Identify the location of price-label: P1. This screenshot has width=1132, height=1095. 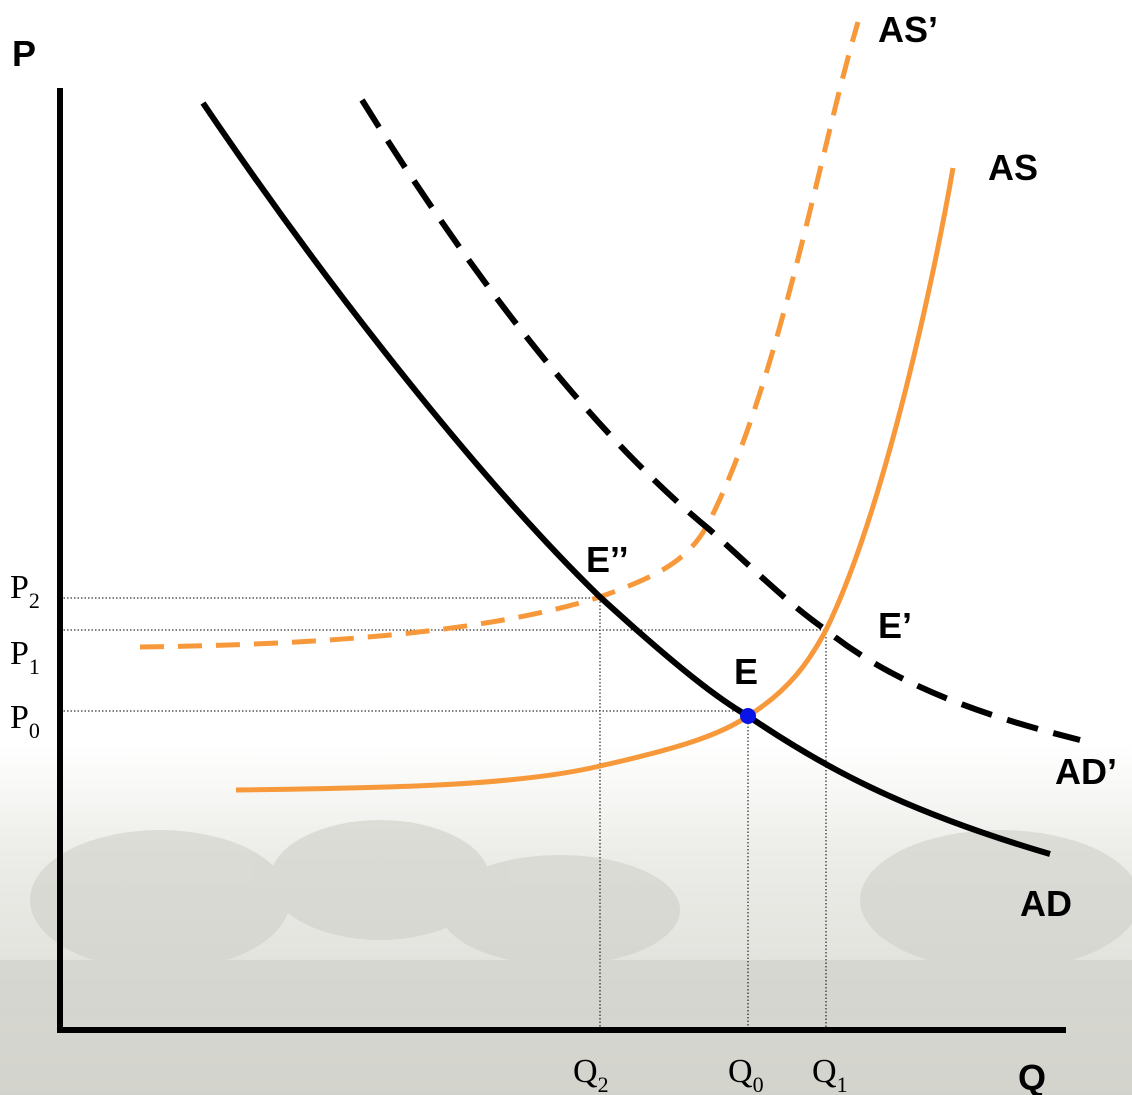
(25, 657).